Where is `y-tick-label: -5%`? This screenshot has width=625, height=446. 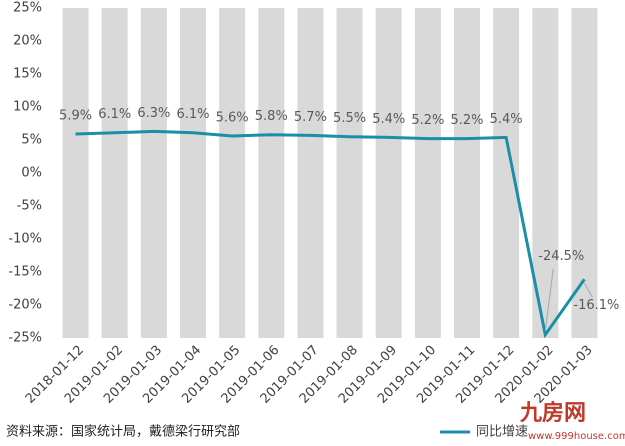
y-tick-label: -5% is located at coordinates (29, 206).